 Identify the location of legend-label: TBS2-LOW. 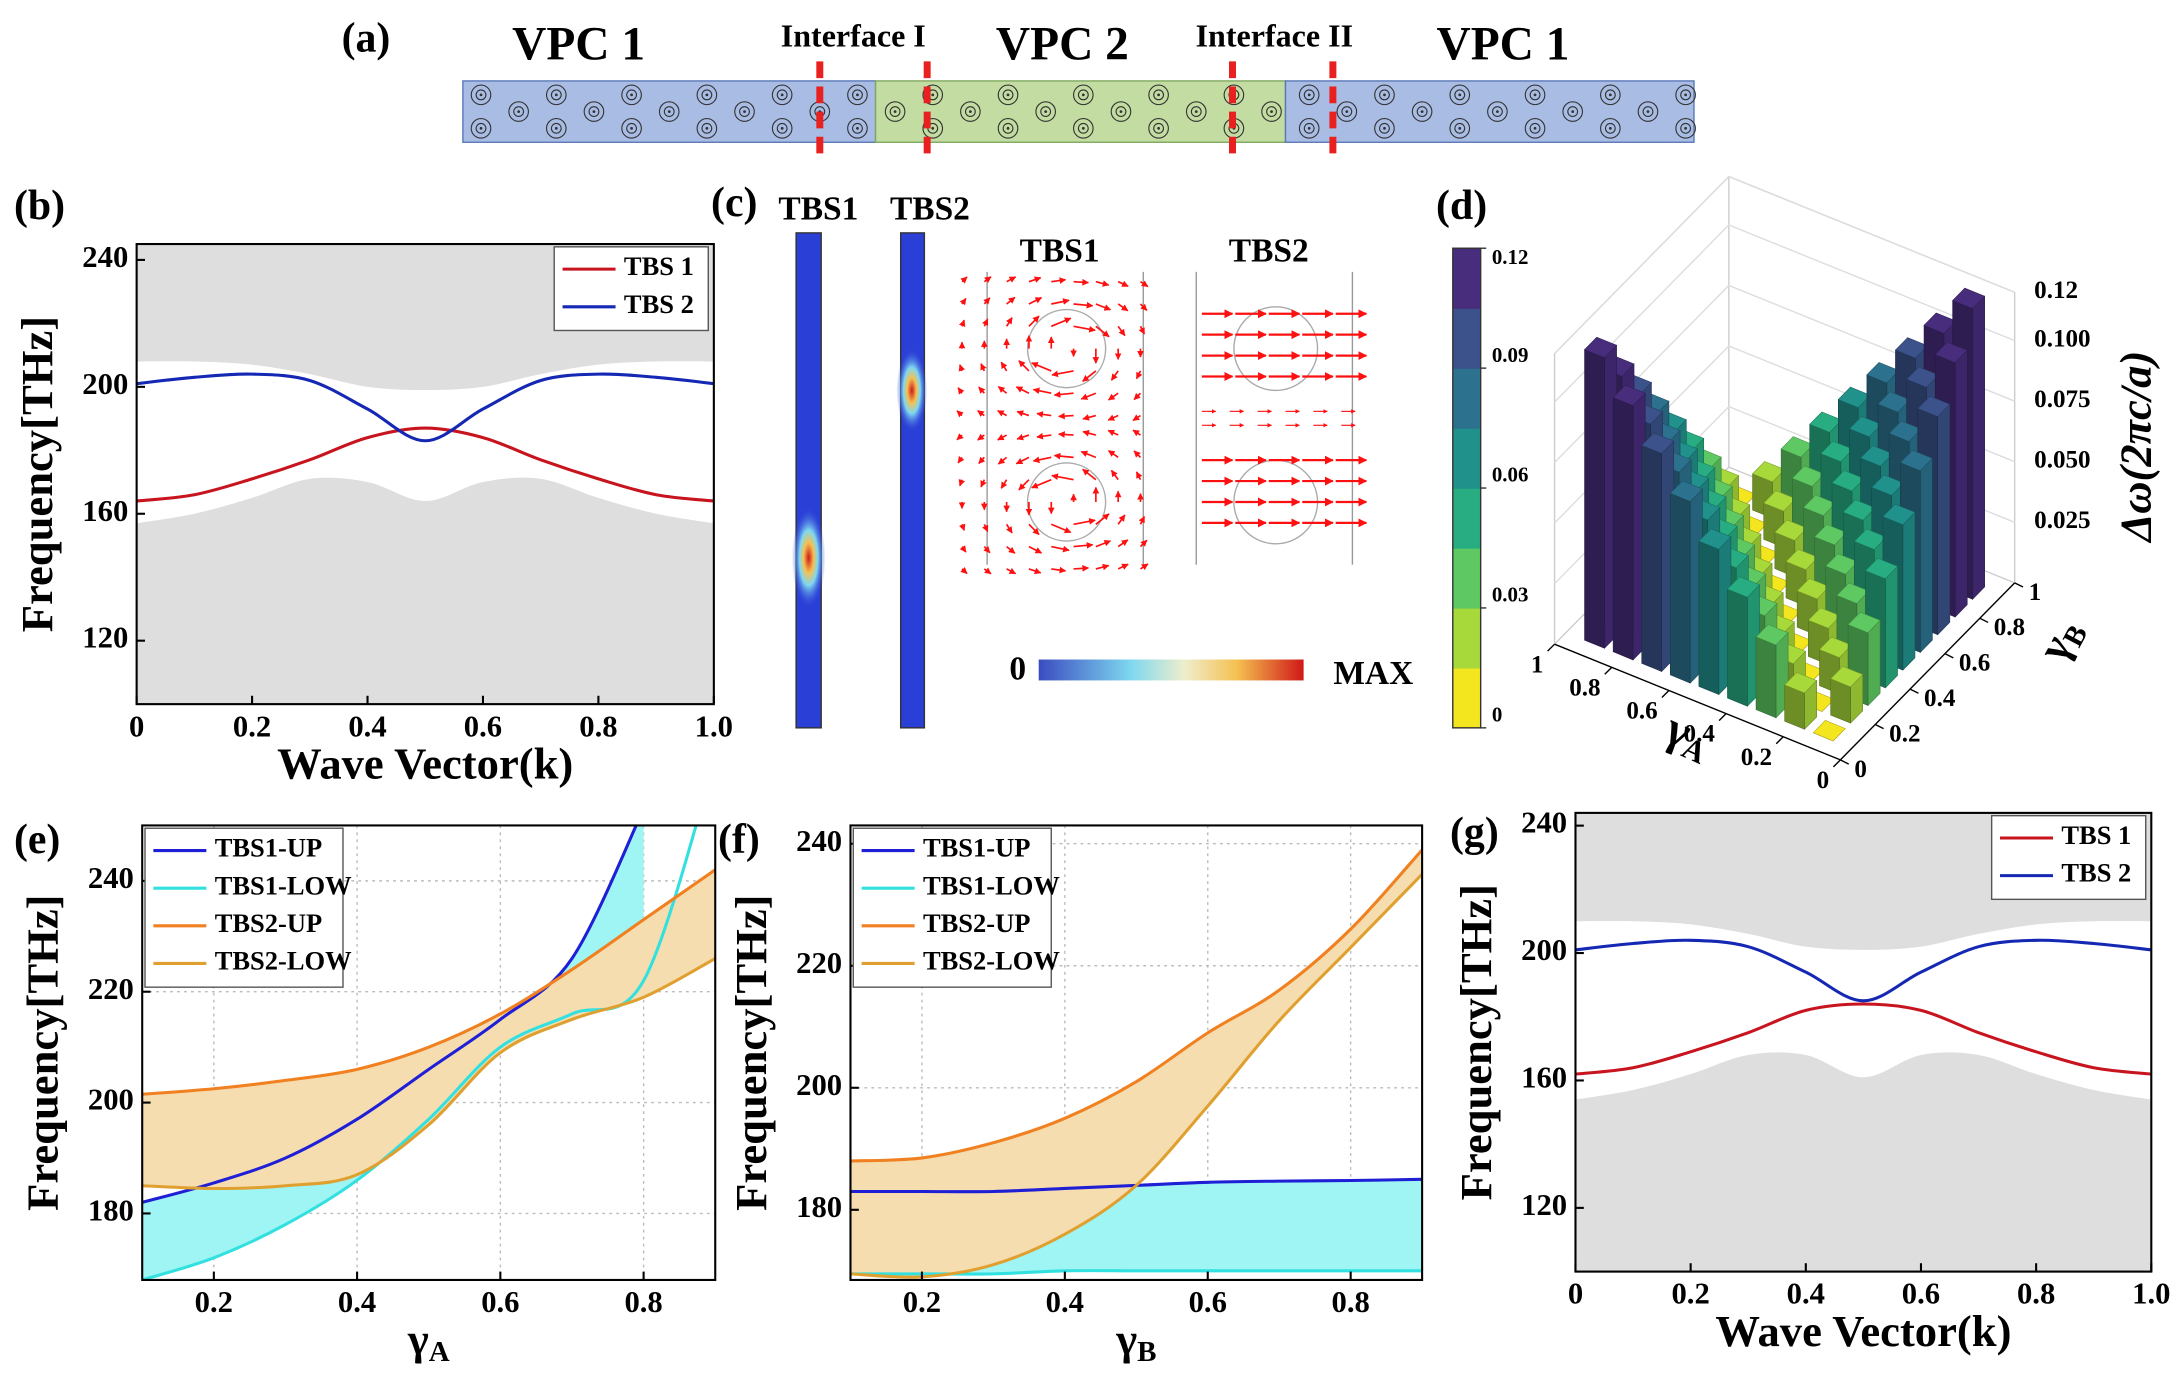
(991, 961).